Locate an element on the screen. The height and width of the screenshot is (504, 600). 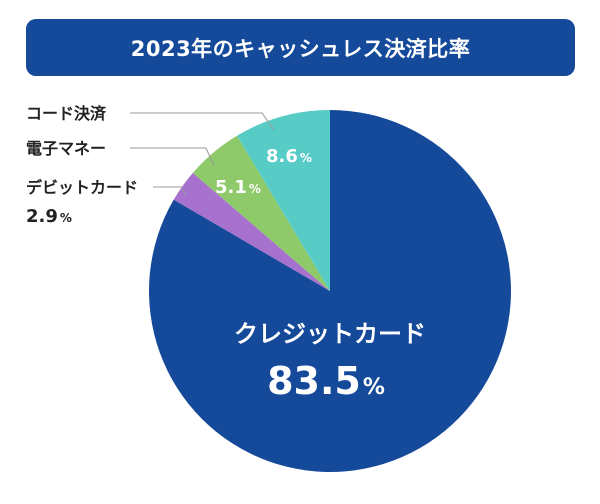
value-code-payment: 8.6% is located at coordinates (289, 156).